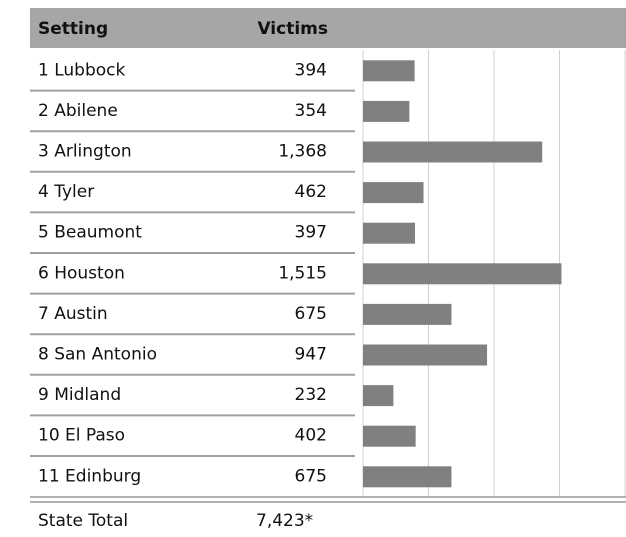 Image resolution: width=626 pixels, height=537 pixels. I want to click on row-value: 354, so click(311, 111).